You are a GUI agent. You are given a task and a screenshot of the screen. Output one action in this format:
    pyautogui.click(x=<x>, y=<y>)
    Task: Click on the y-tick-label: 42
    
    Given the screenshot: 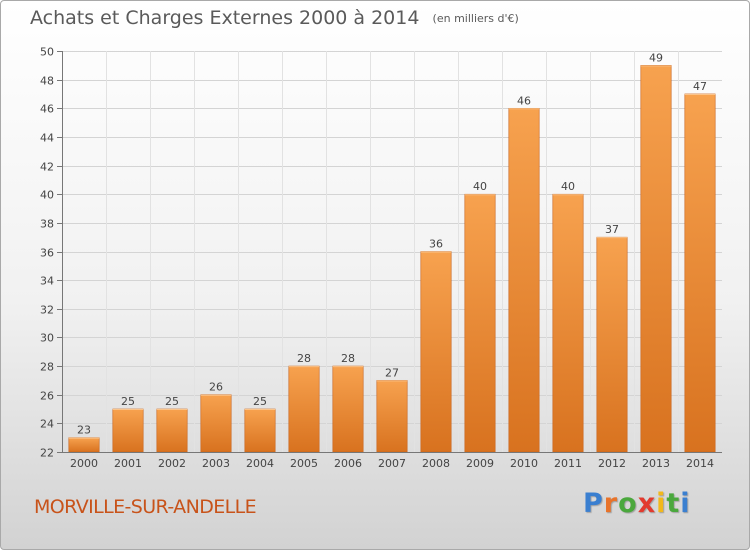 What is the action you would take?
    pyautogui.click(x=47, y=167)
    